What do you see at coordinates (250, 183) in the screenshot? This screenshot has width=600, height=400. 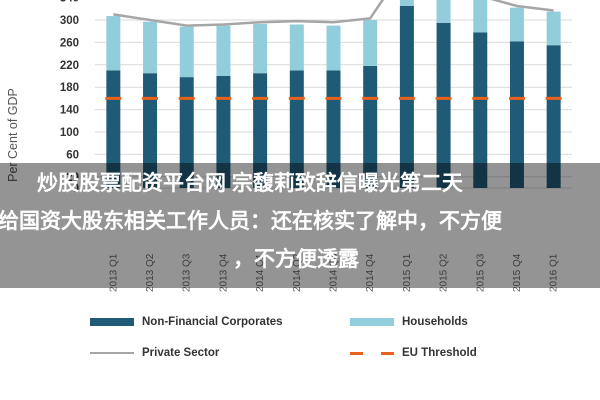 I see `overlay-headline-1: 炒股股票配资平台网 宗馥莉致辞信曝光第二天` at bounding box center [250, 183].